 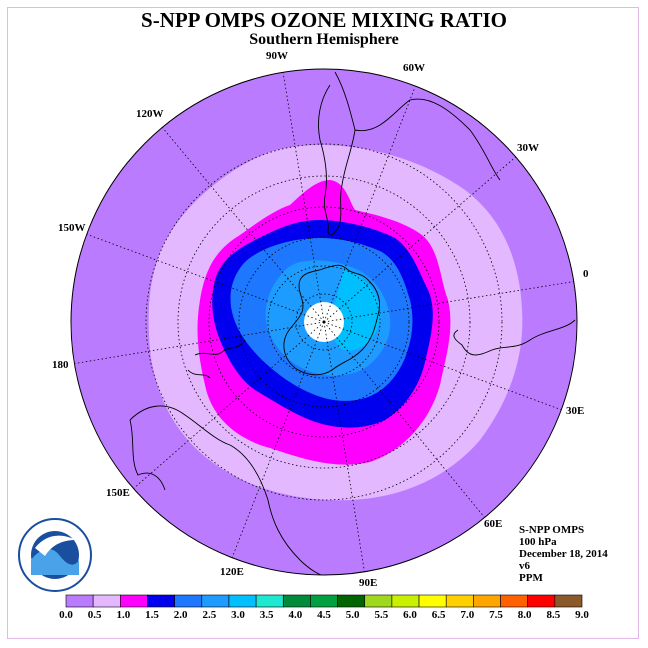 I want to click on info-level: 100 hPa, so click(x=538, y=542).